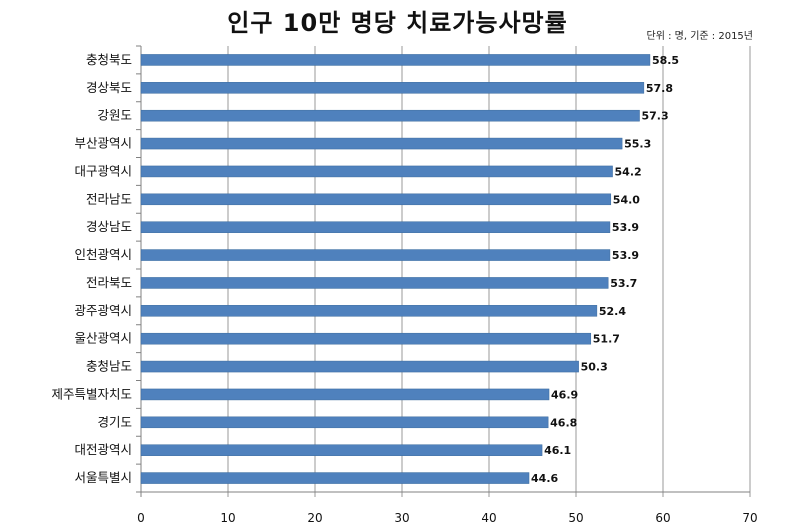 The width and height of the screenshot is (795, 529). I want to click on data-label: 52.4, so click(612, 311).